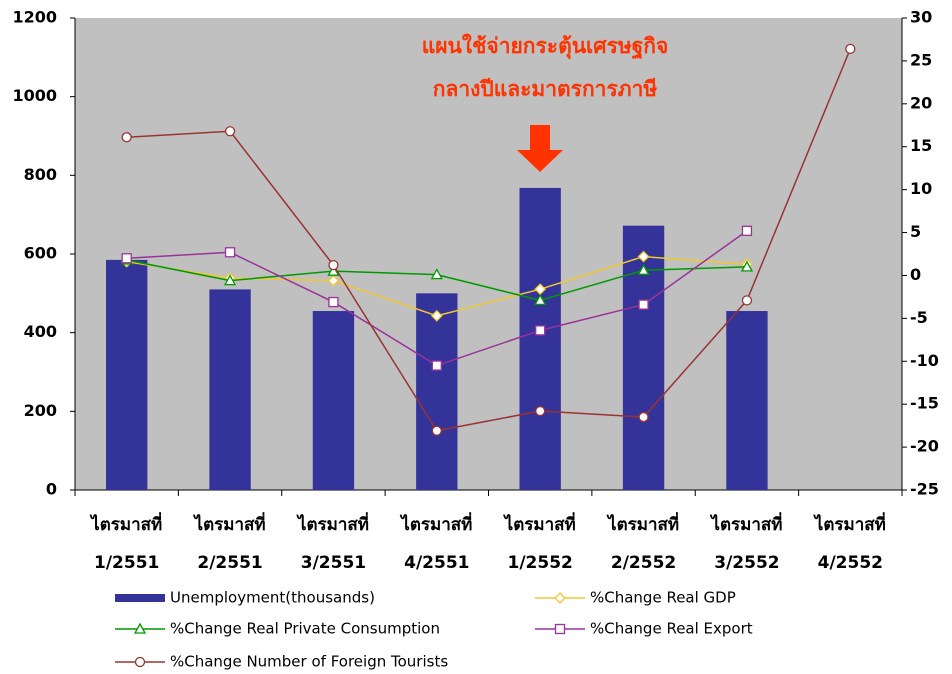 Image resolution: width=952 pixels, height=674 pixels. Describe the element at coordinates (34, 17) in the screenshot. I see `y-tick-label: 1200` at that location.